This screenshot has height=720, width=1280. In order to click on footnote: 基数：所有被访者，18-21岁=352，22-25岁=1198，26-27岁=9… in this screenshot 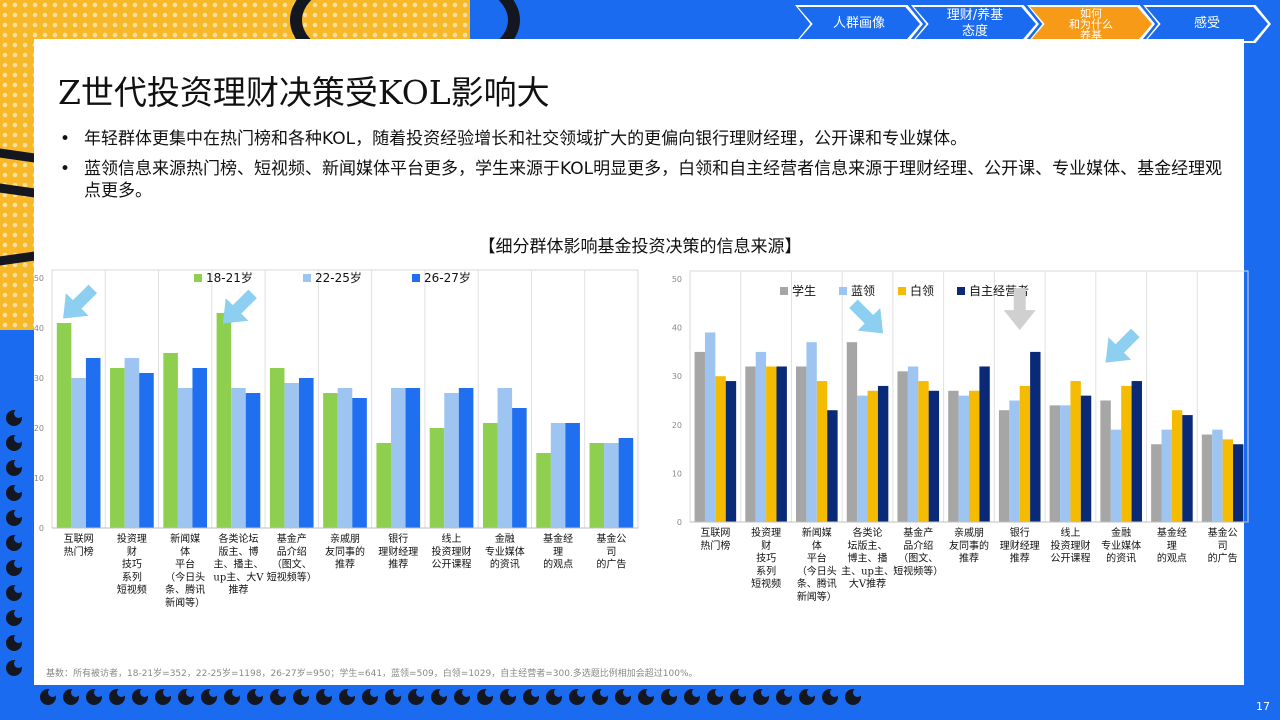, I will do `click(372, 674)`.